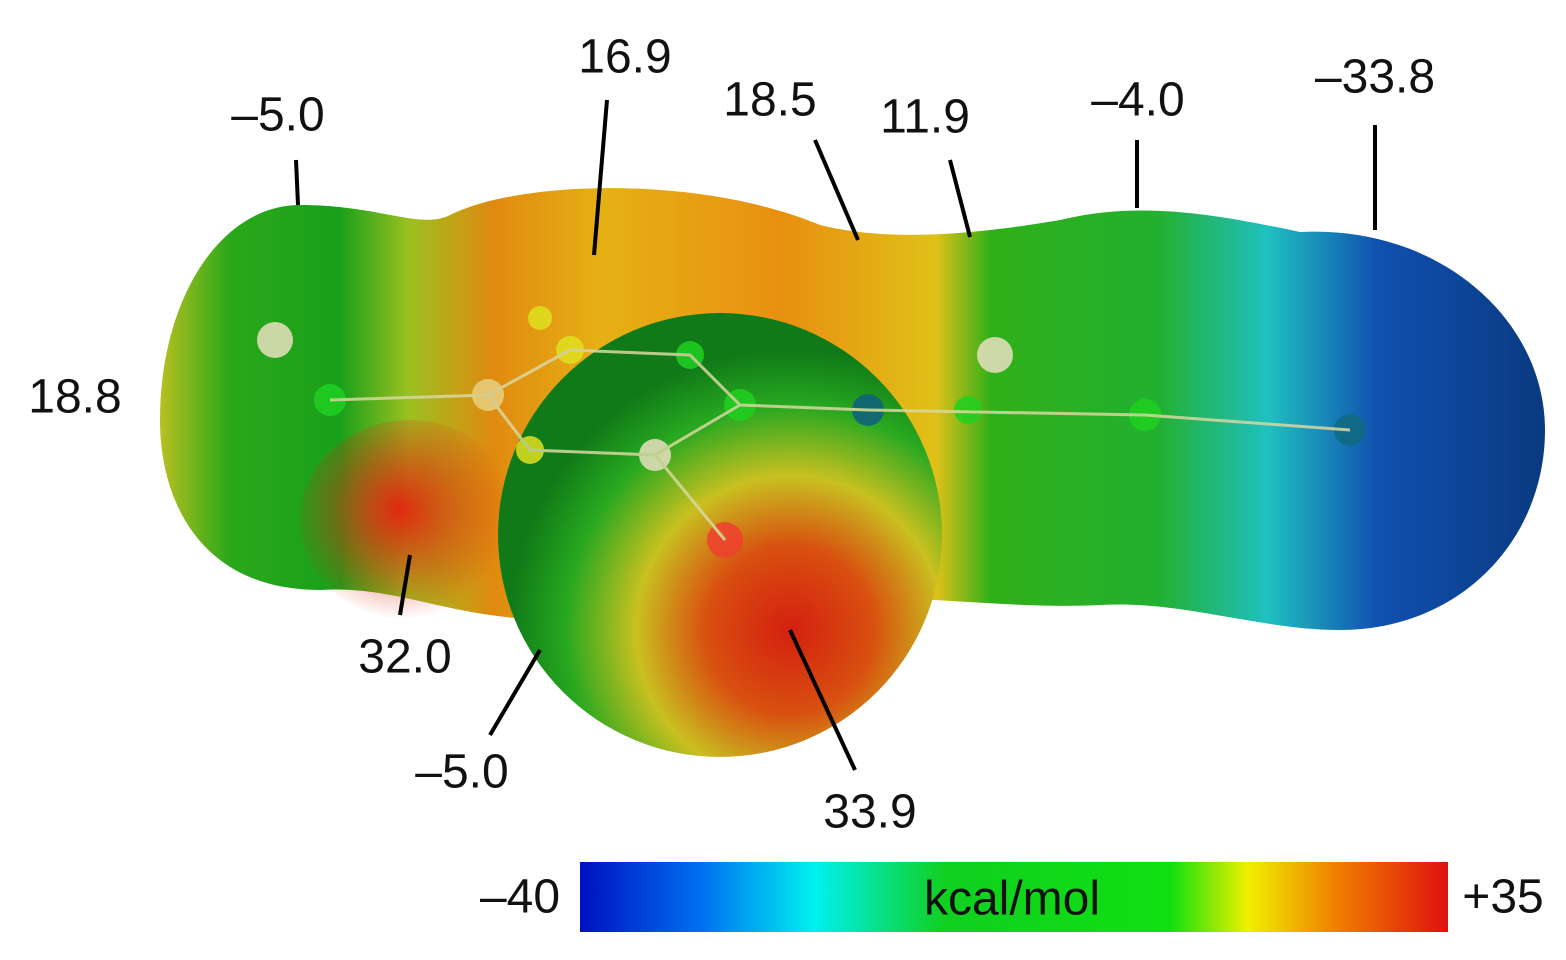 This screenshot has width=1566, height=960. What do you see at coordinates (74, 397) in the screenshot?
I see `annotation: 18.8` at bounding box center [74, 397].